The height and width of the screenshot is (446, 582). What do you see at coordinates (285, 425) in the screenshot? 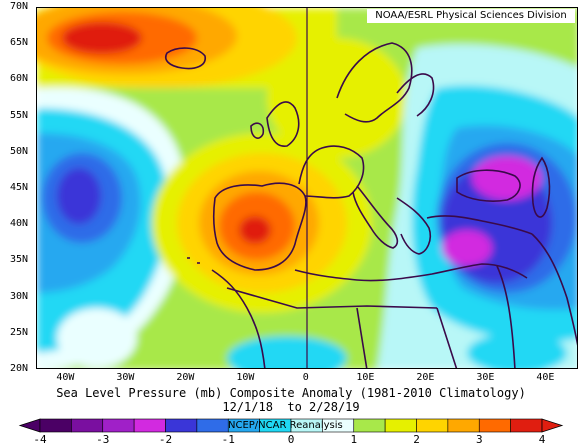
I see `colorbar-source: NCEP/NCAR Reanalysis` at bounding box center [285, 425].